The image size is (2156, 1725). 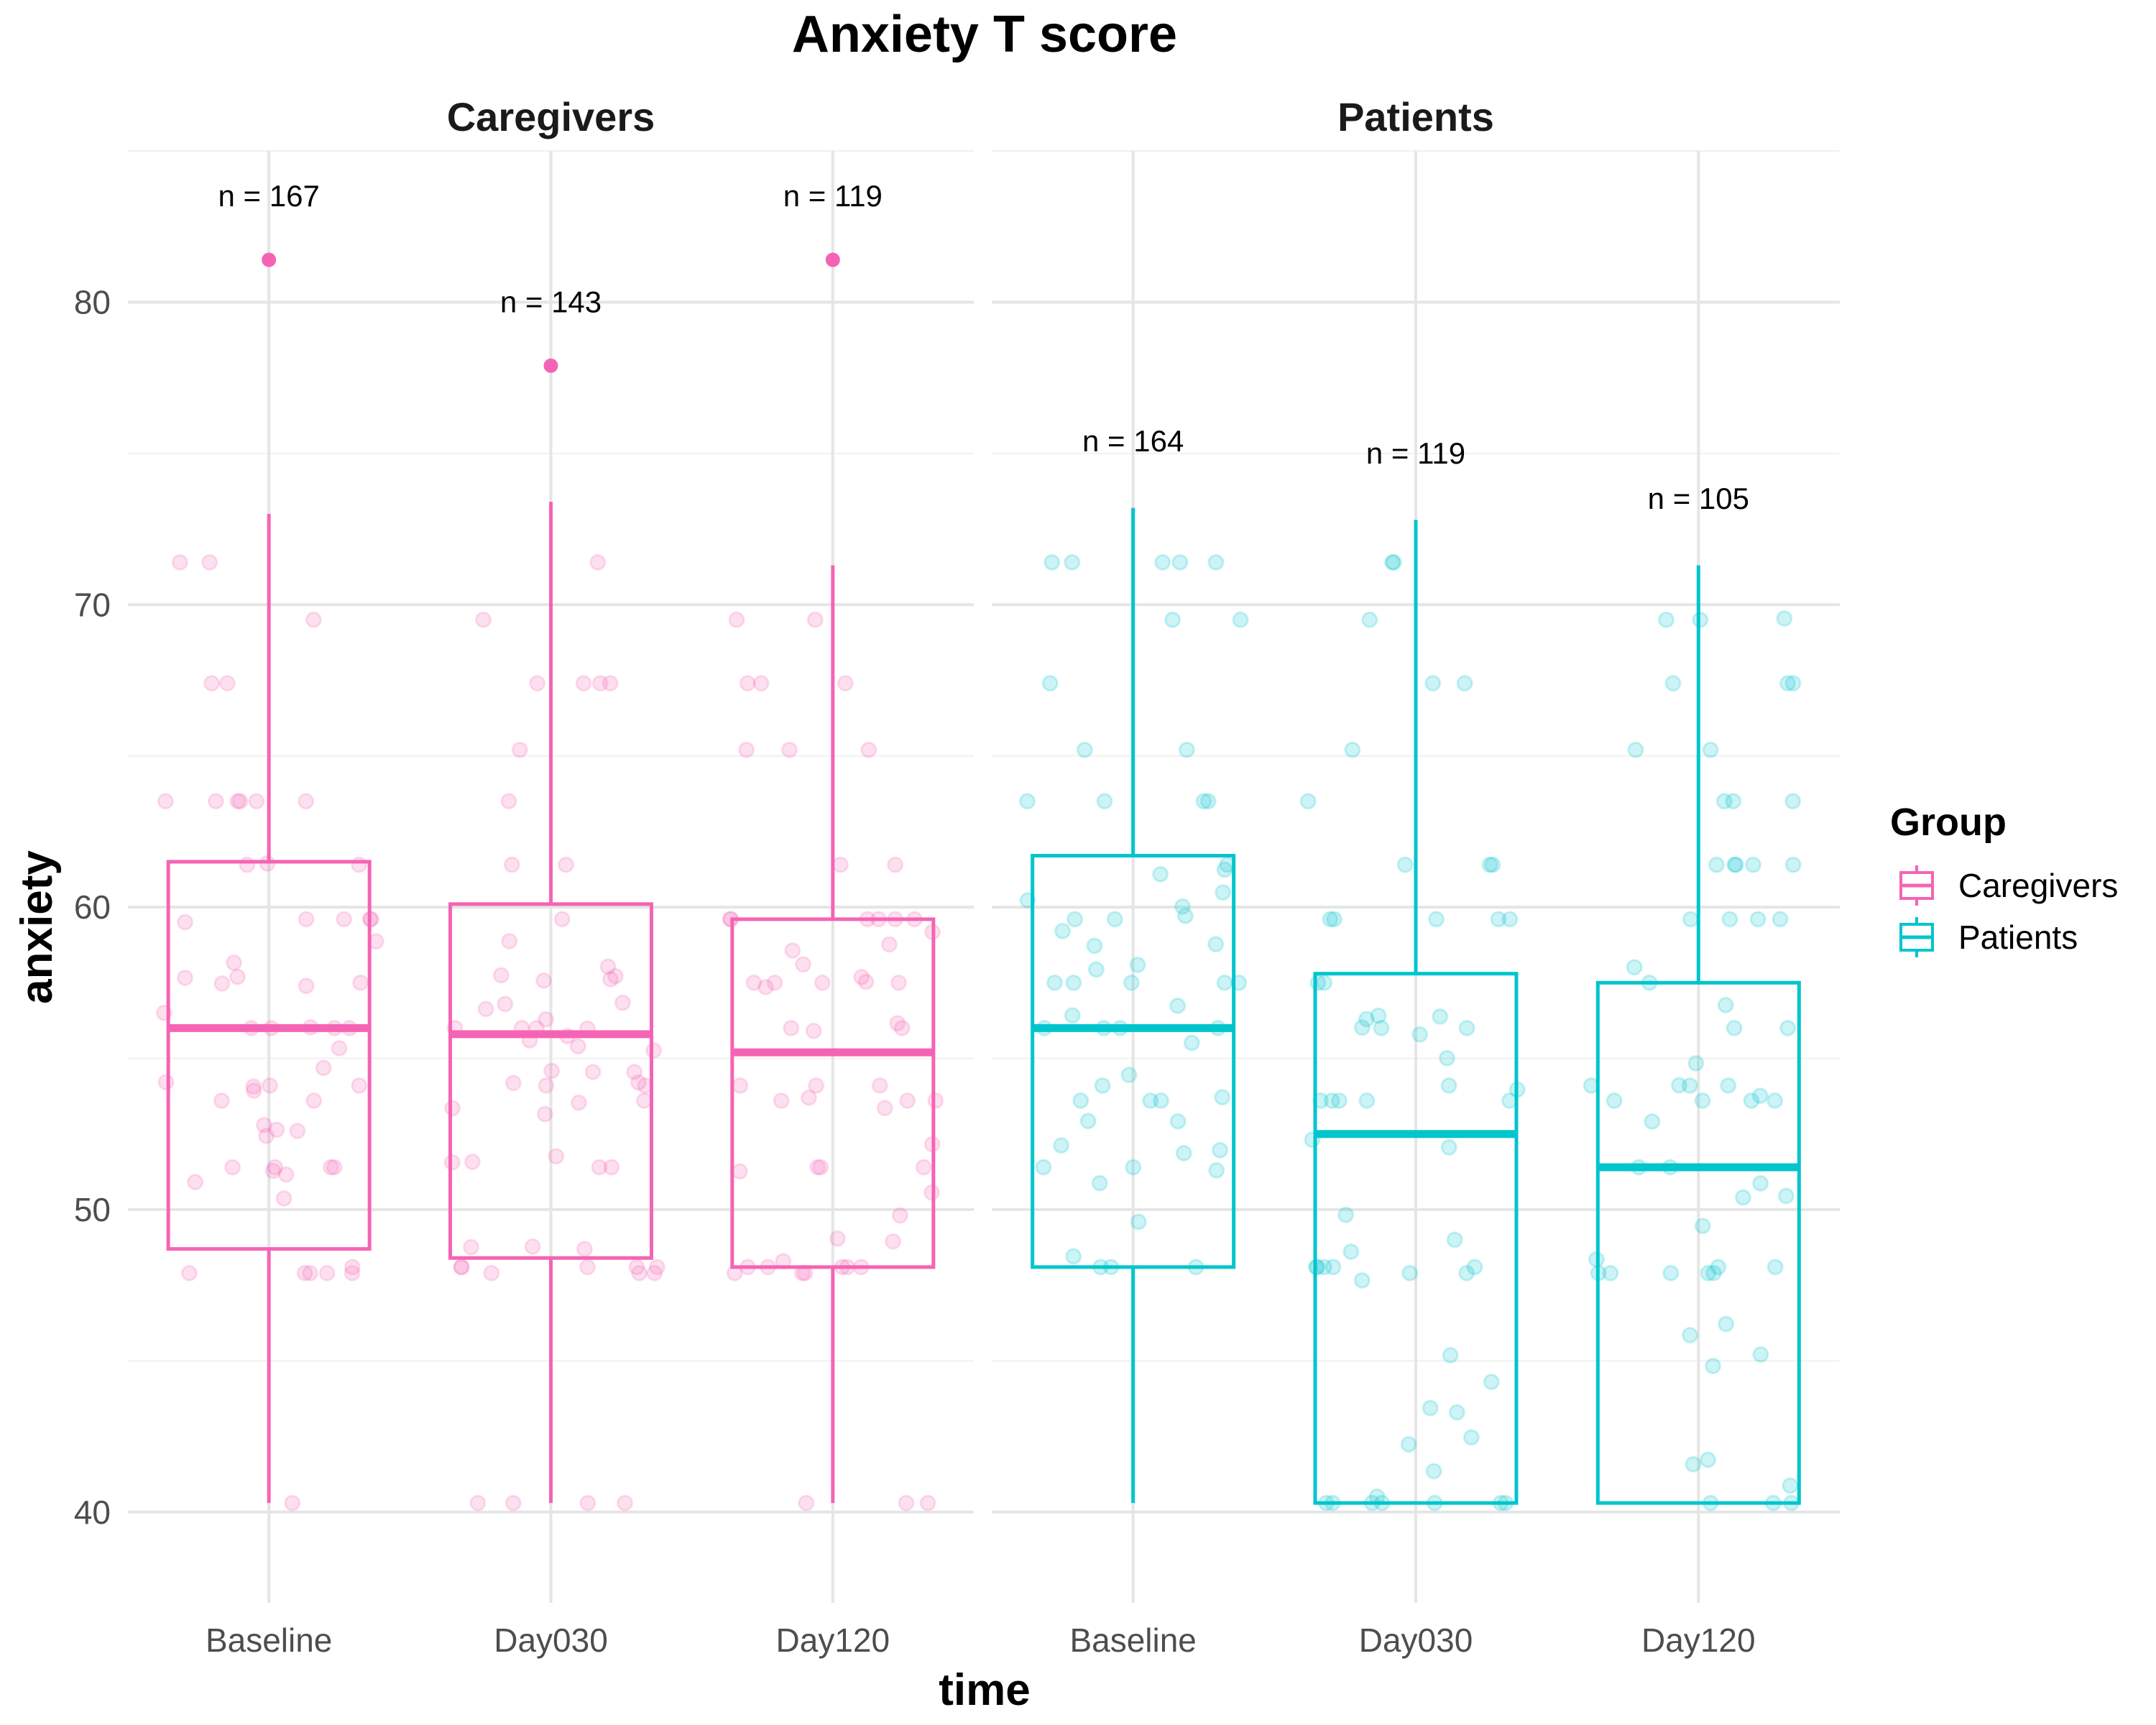 I want to click on box-baseline: n = 164 Baseline, so click(x=1133, y=1041).